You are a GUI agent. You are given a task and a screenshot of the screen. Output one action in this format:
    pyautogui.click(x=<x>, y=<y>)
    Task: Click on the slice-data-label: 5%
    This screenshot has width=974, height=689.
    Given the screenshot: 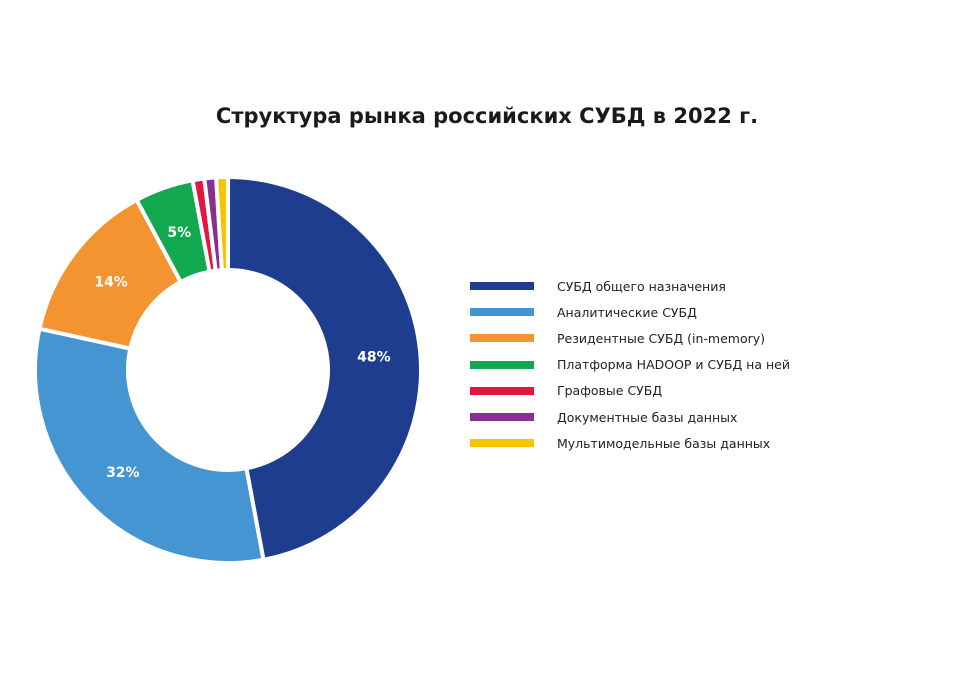 What is the action you would take?
    pyautogui.click(x=179, y=233)
    